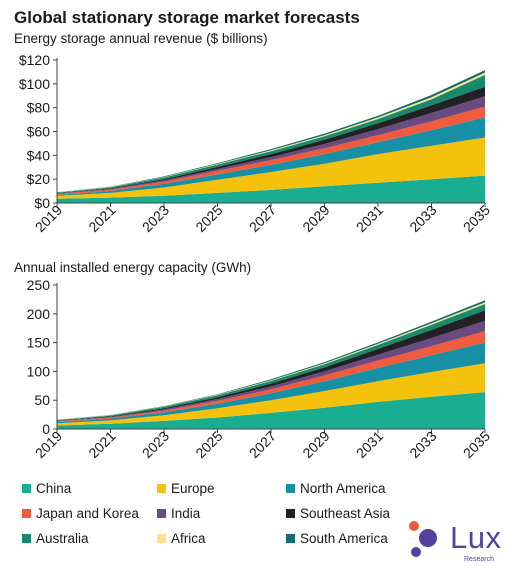 The width and height of the screenshot is (528, 568). I want to click on legend-label-southeast-asia: Southeast Asia, so click(345, 513).